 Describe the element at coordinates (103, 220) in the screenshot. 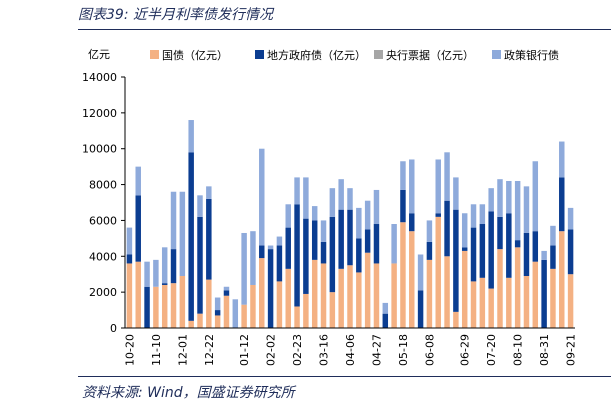

I see `y-tick-label: 6000` at that location.